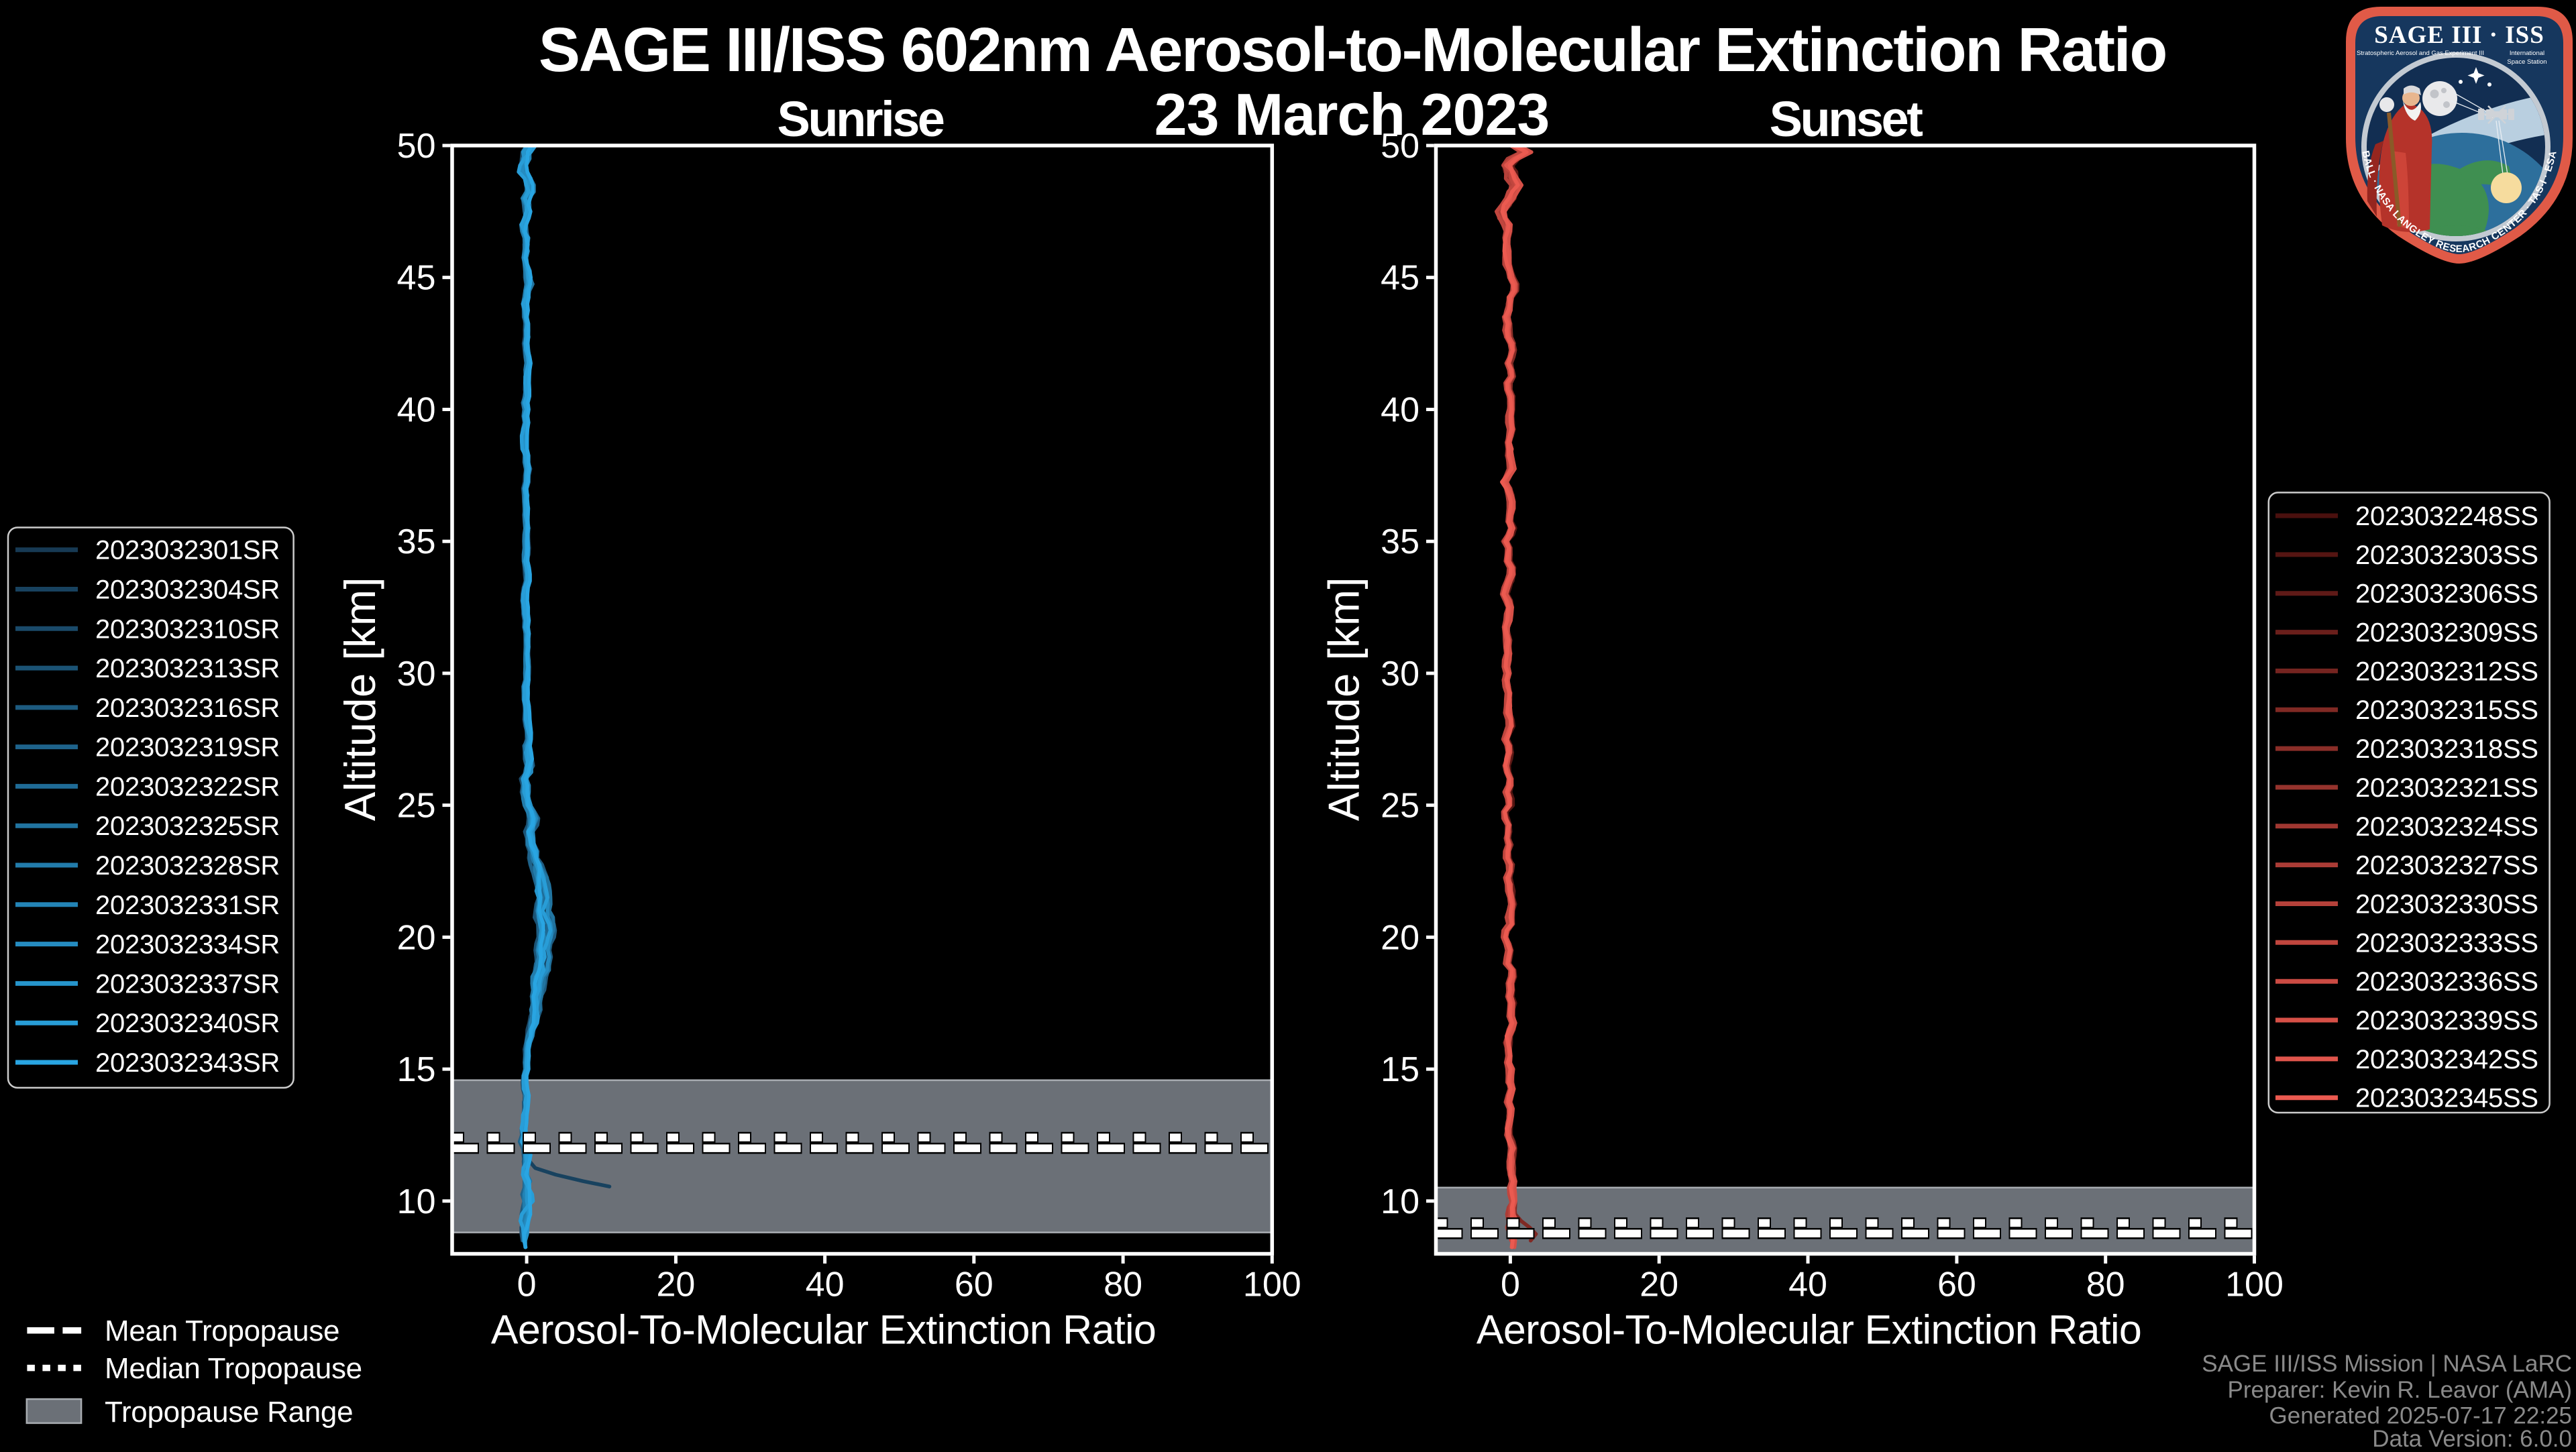  What do you see at coordinates (2446, 710) in the screenshot?
I see `svg-text: 2023032315SS` at bounding box center [2446, 710].